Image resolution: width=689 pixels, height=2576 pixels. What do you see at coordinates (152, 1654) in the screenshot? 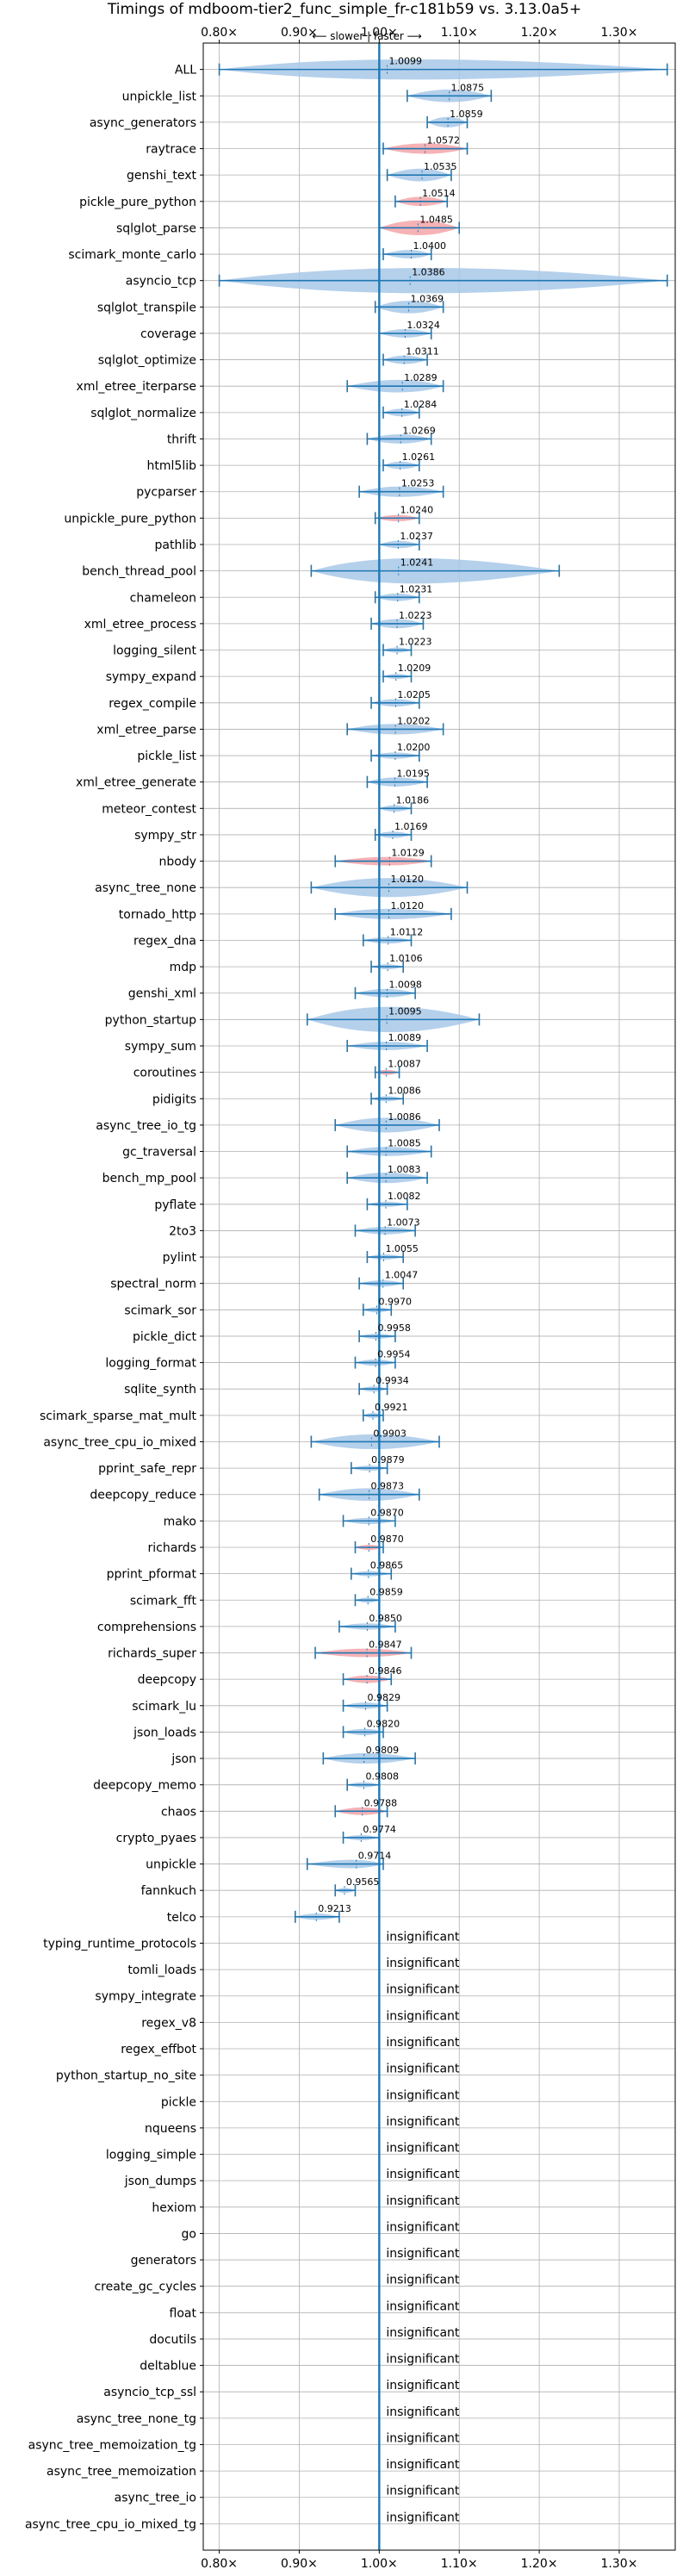
I see `category-label: richards_super` at bounding box center [152, 1654].